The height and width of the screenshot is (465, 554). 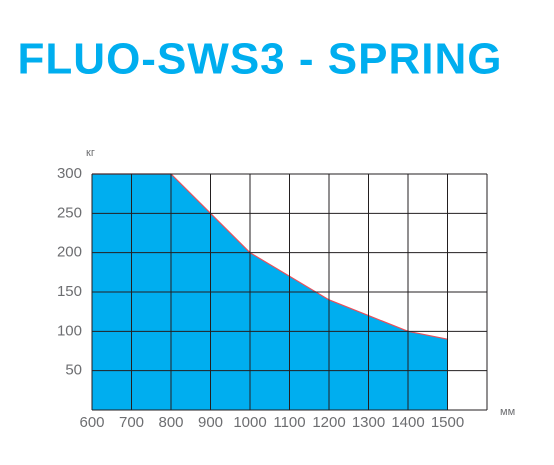 I want to click on x-tick-label: 1400, so click(x=407, y=422).